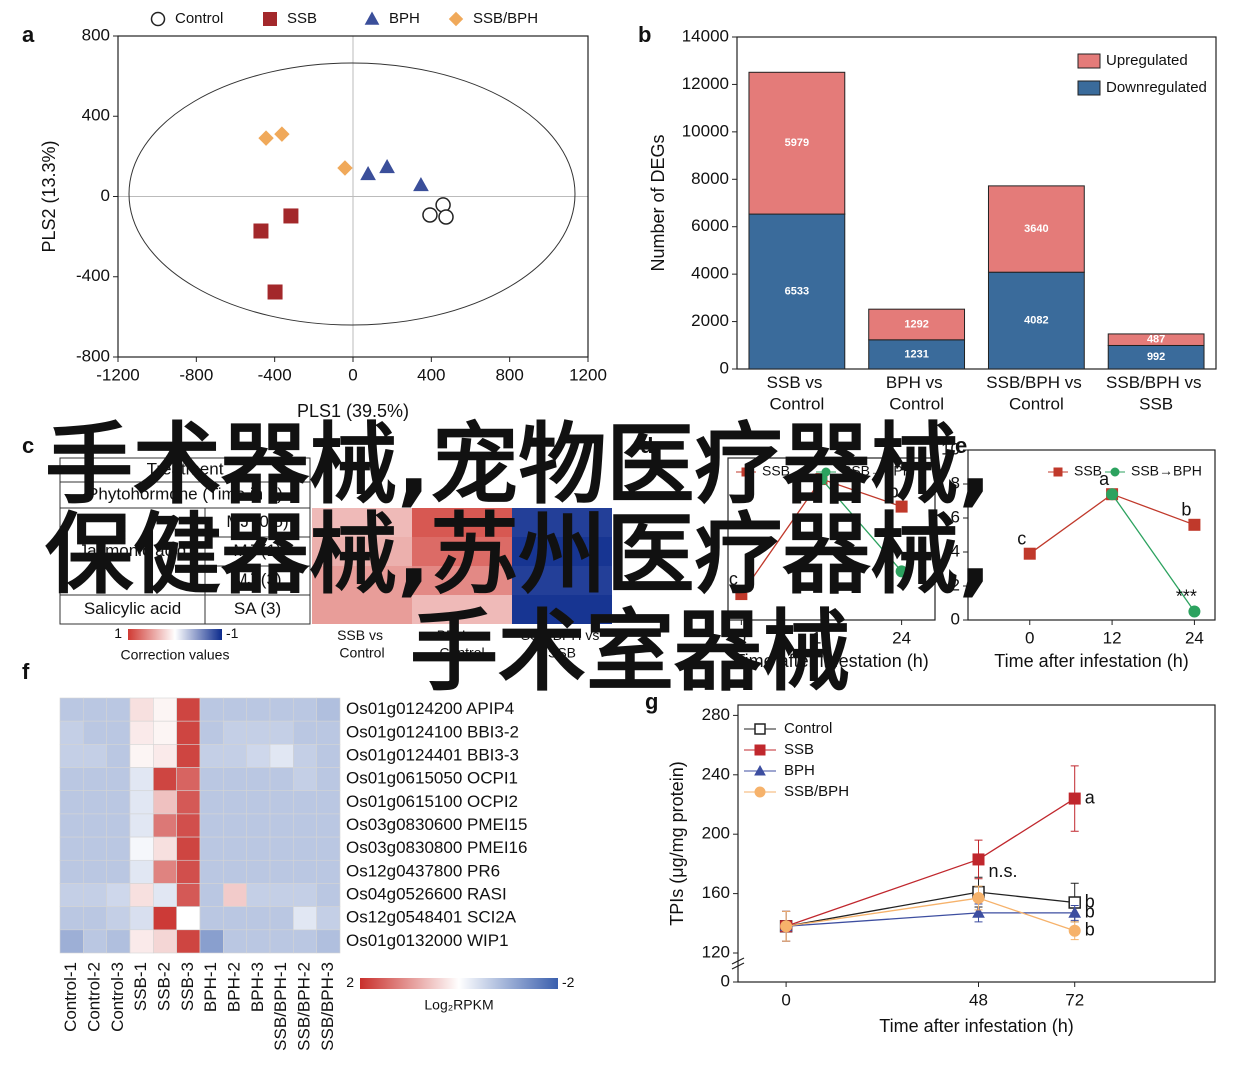  Describe the element at coordinates (196, 374) in the screenshot. I see `x-tick-label: -800` at that location.